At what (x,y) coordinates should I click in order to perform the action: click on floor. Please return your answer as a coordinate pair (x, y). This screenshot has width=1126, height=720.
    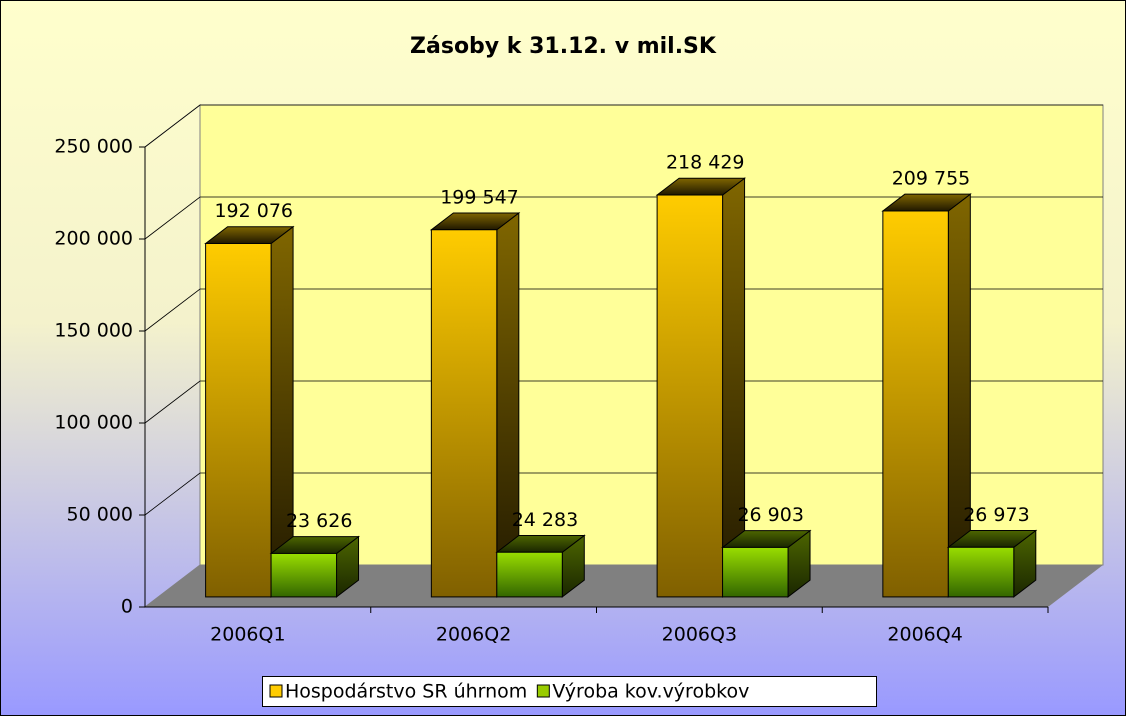
    Looking at the image, I should click on (624, 586).